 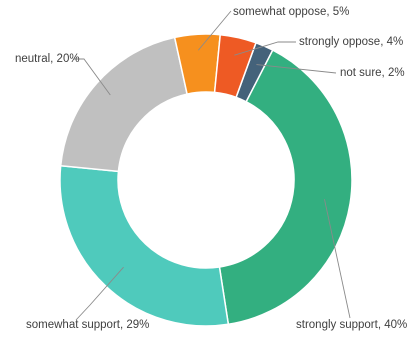 What do you see at coordinates (87, 325) in the screenshot?
I see `data-label-somewhat-support: somewhat support, 29%` at bounding box center [87, 325].